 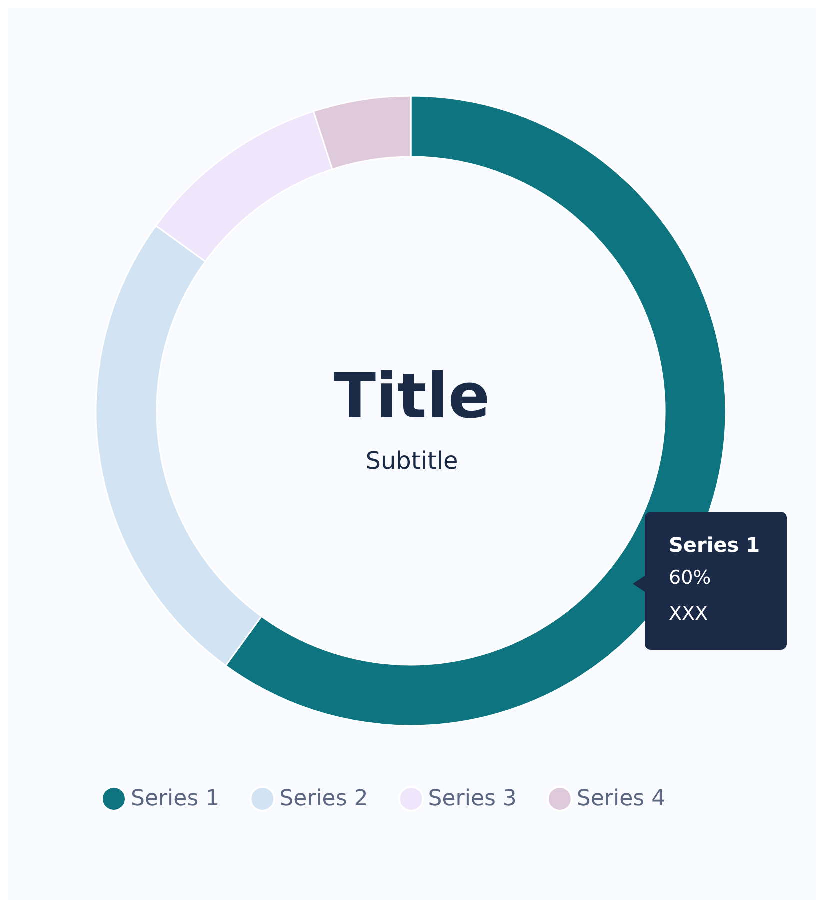 I want to click on legend-label: Series 2, so click(x=324, y=799).